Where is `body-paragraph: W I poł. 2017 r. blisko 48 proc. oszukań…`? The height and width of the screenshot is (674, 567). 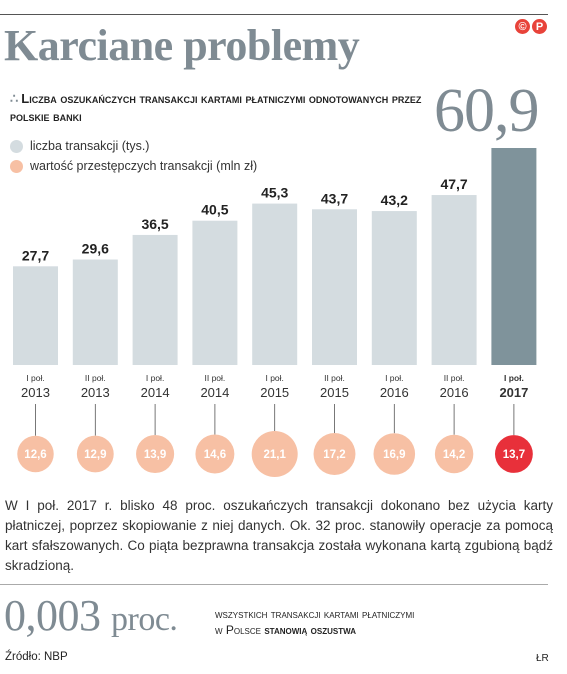 body-paragraph: W I poł. 2017 r. blisko 48 proc. oszukań… is located at coordinates (279, 535).